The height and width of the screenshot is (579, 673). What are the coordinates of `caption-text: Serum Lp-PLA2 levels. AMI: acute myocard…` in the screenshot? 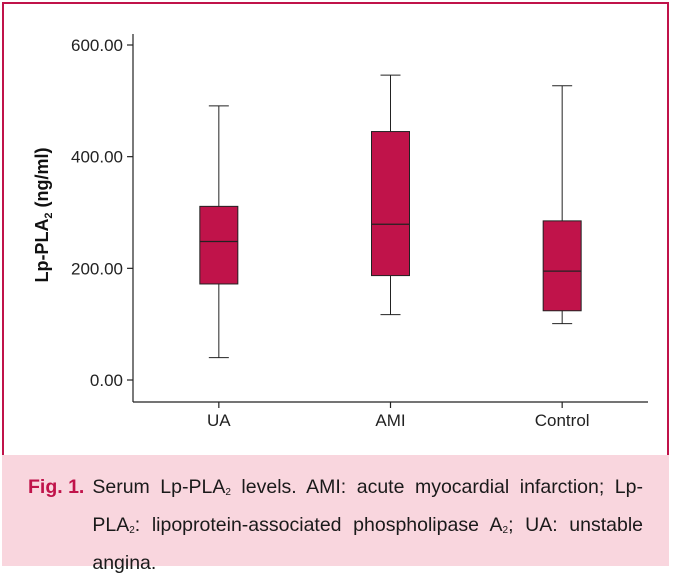 It's located at (367, 525).